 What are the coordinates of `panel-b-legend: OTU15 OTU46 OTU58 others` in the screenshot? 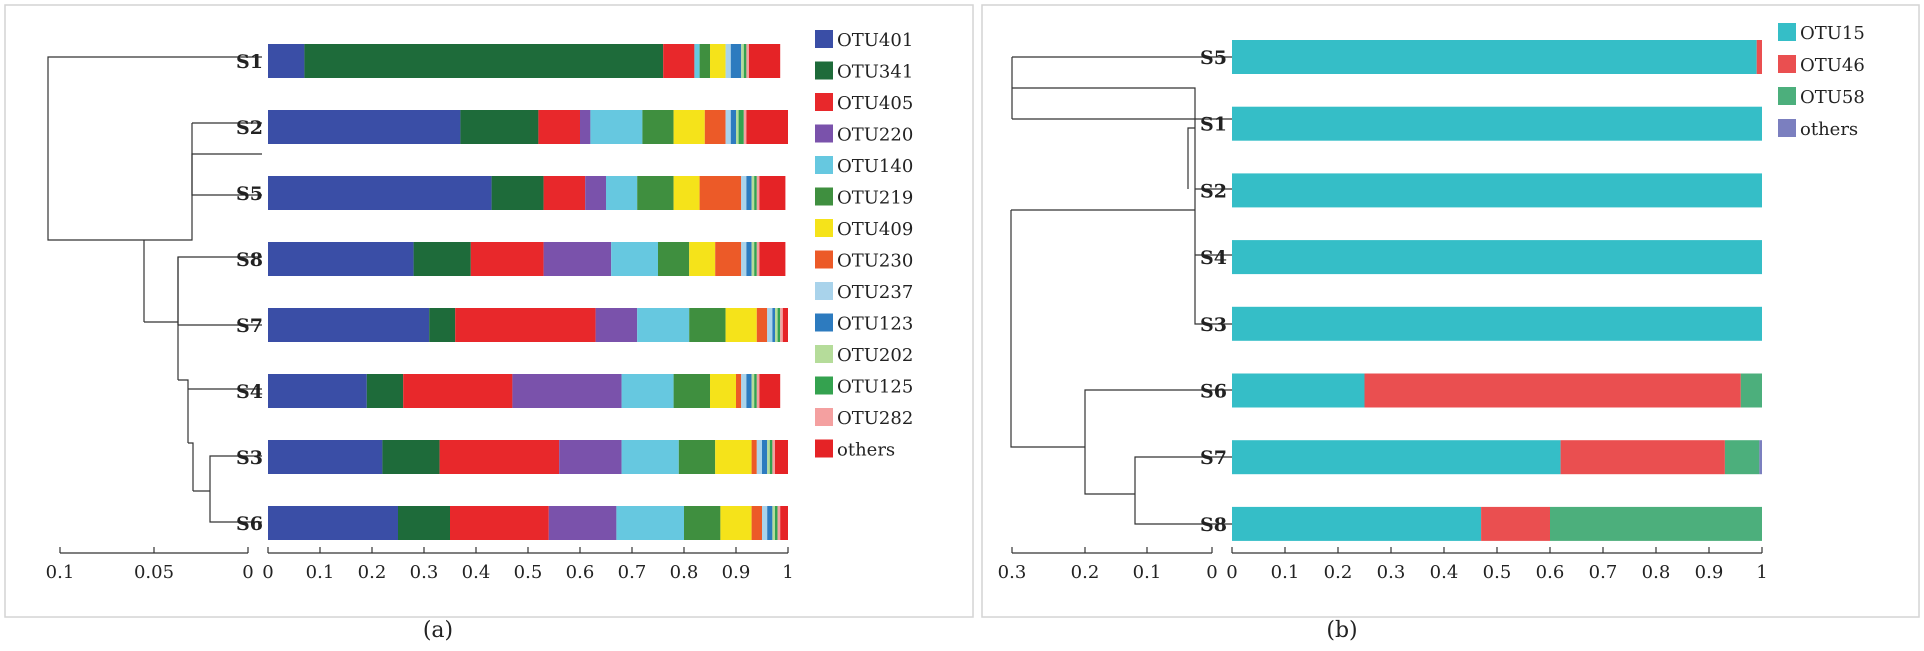 It's located at (1821, 81).